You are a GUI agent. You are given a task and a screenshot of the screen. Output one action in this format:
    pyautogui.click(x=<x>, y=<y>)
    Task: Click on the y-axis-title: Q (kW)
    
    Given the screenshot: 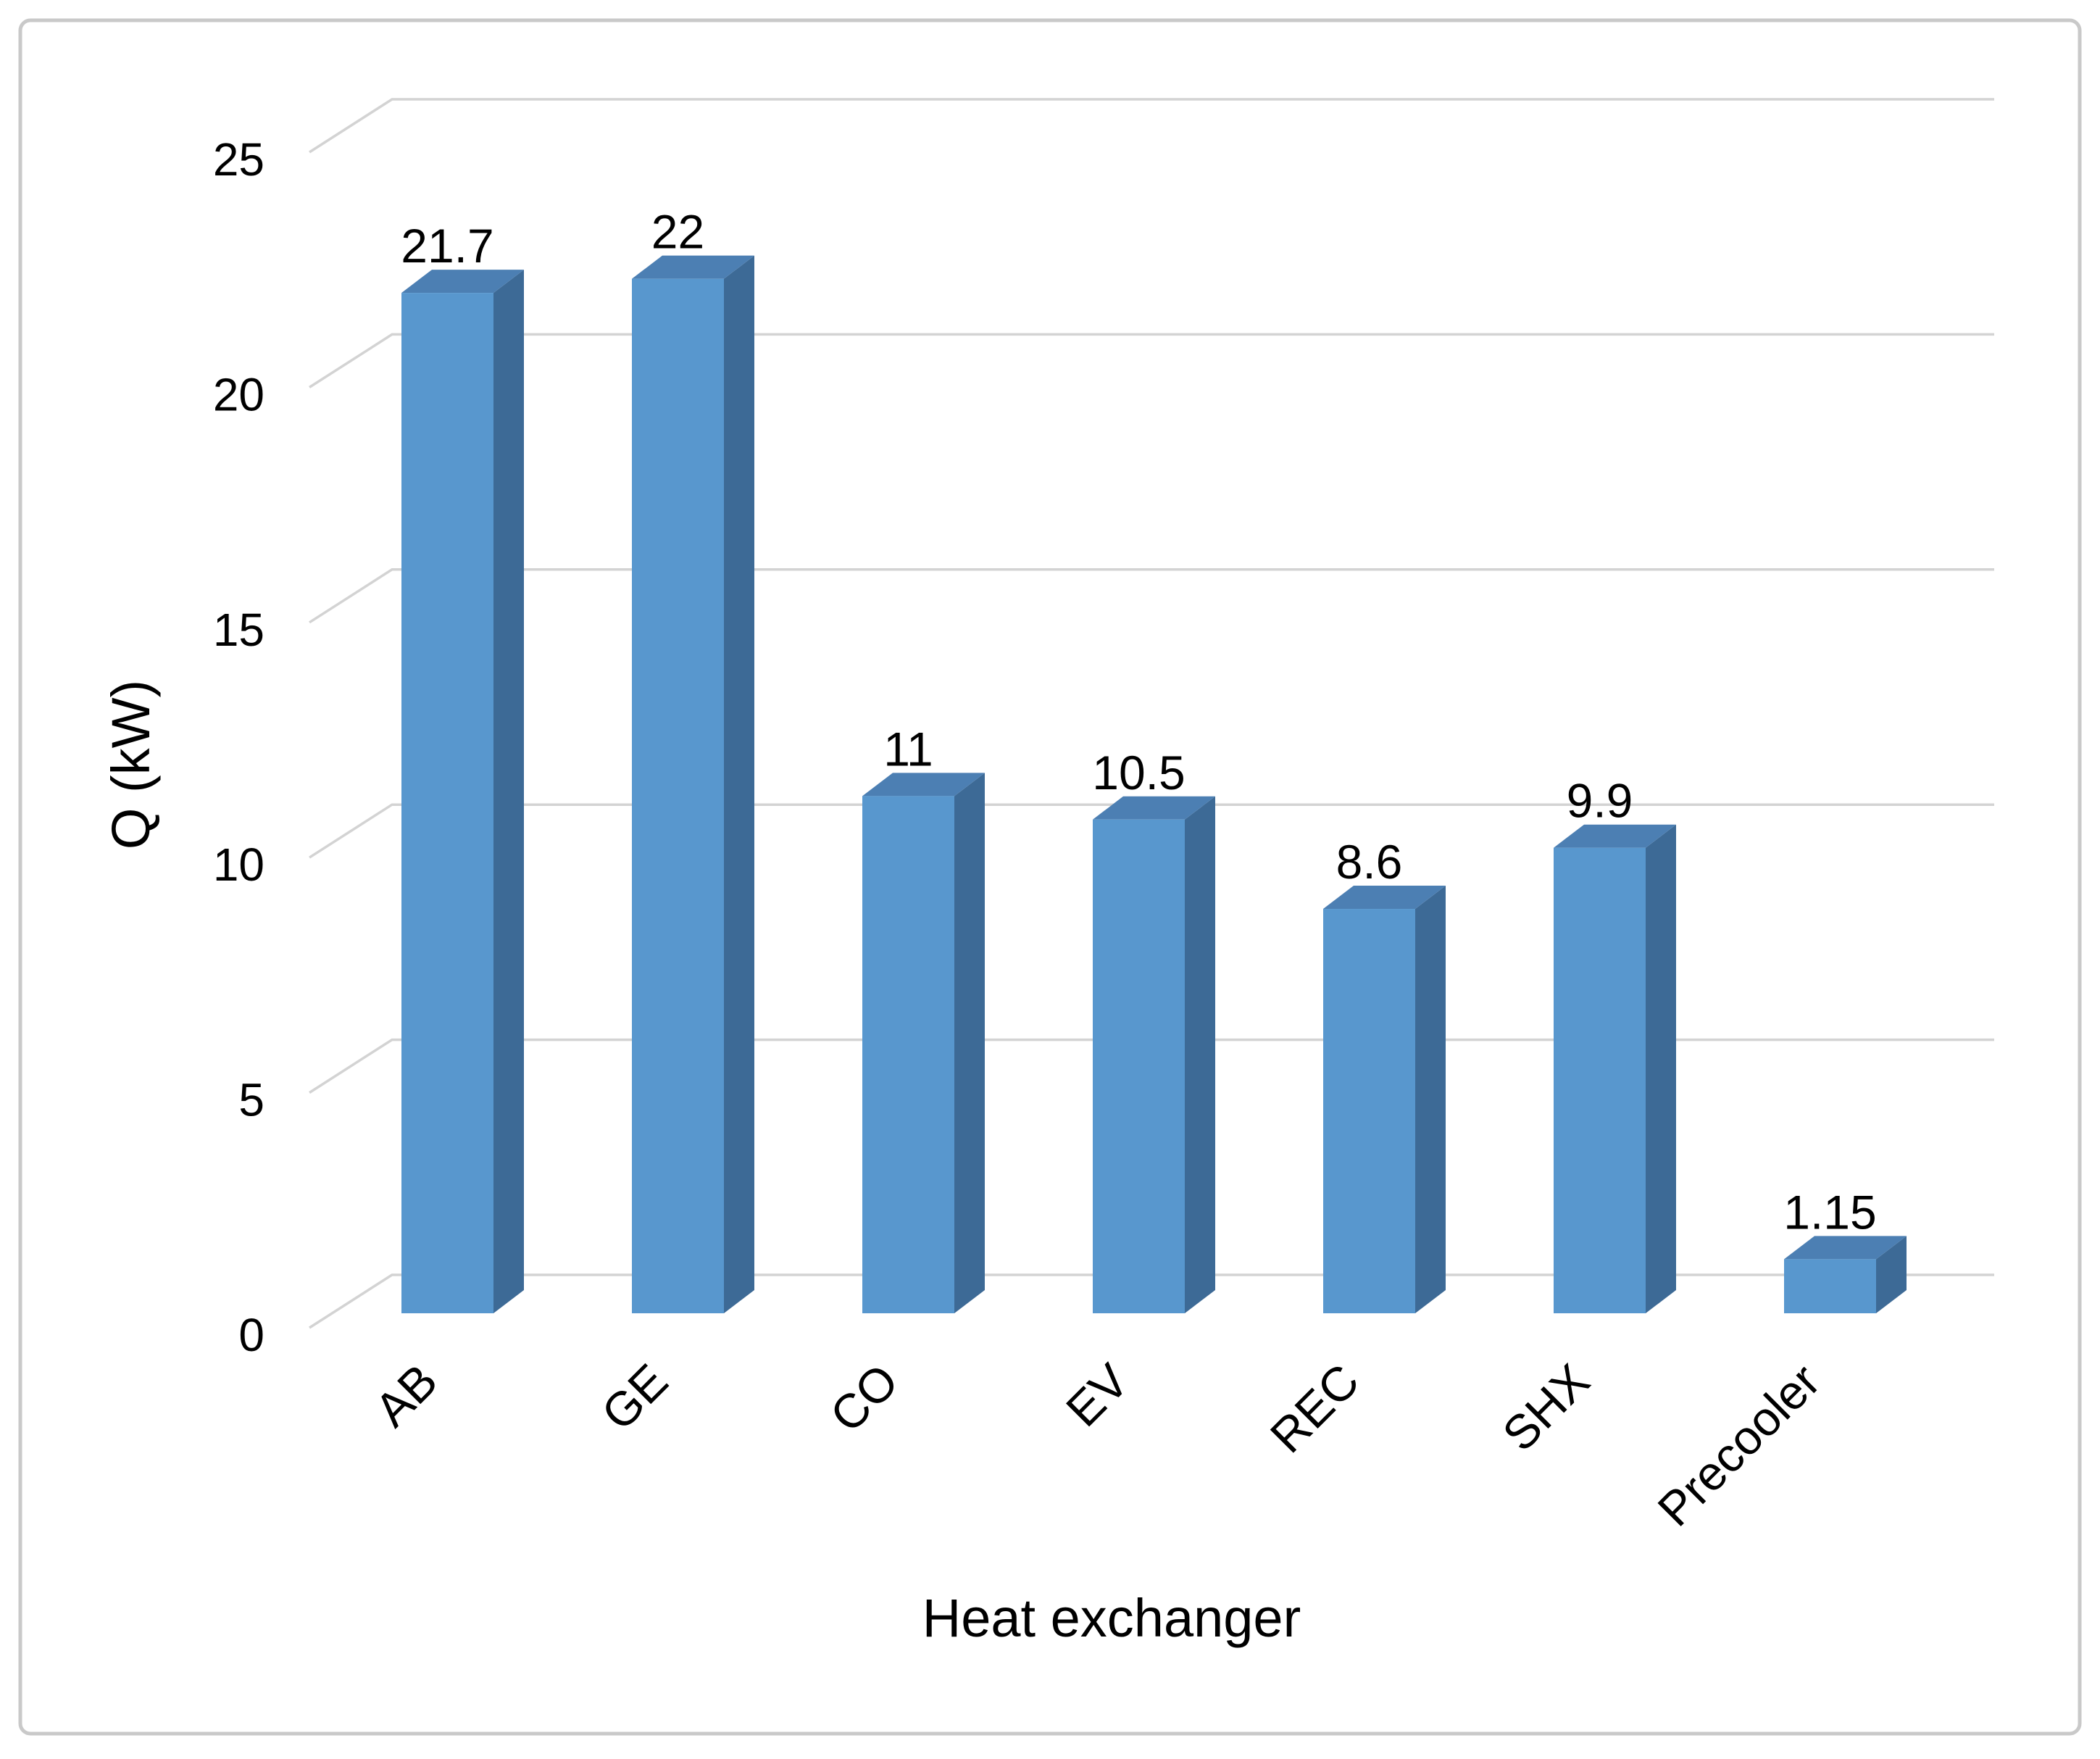 What is the action you would take?
    pyautogui.click(x=131, y=764)
    